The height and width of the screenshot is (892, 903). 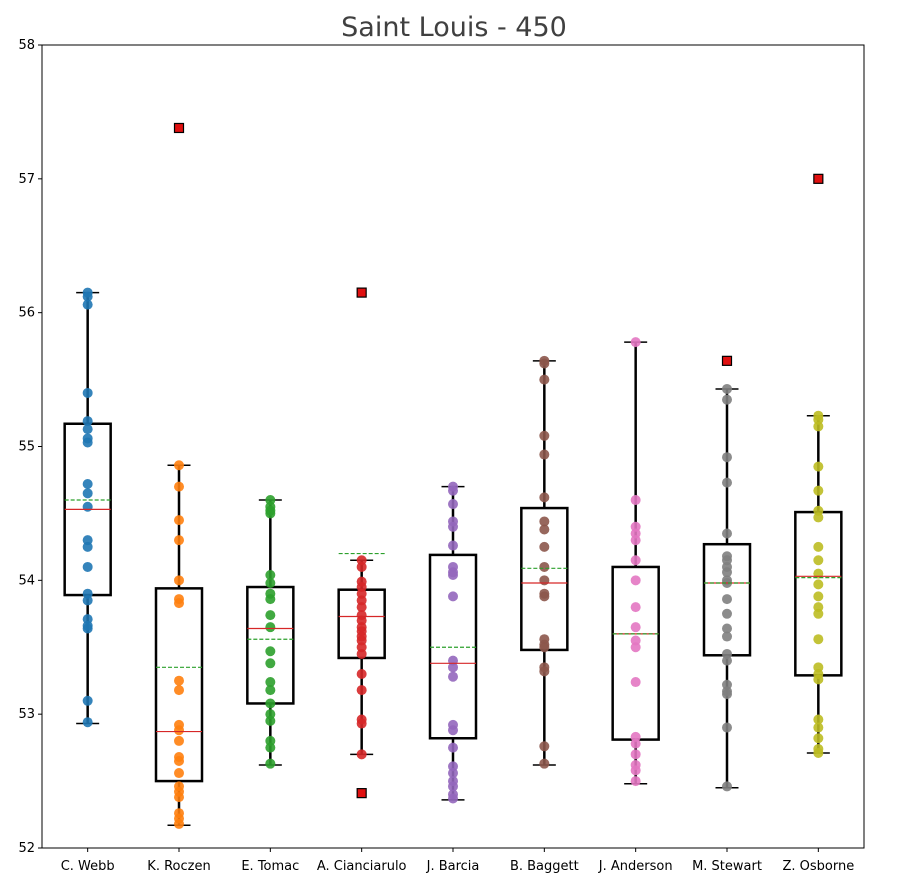 I want to click on x-tick-label: C. Webb, so click(x=88, y=866).